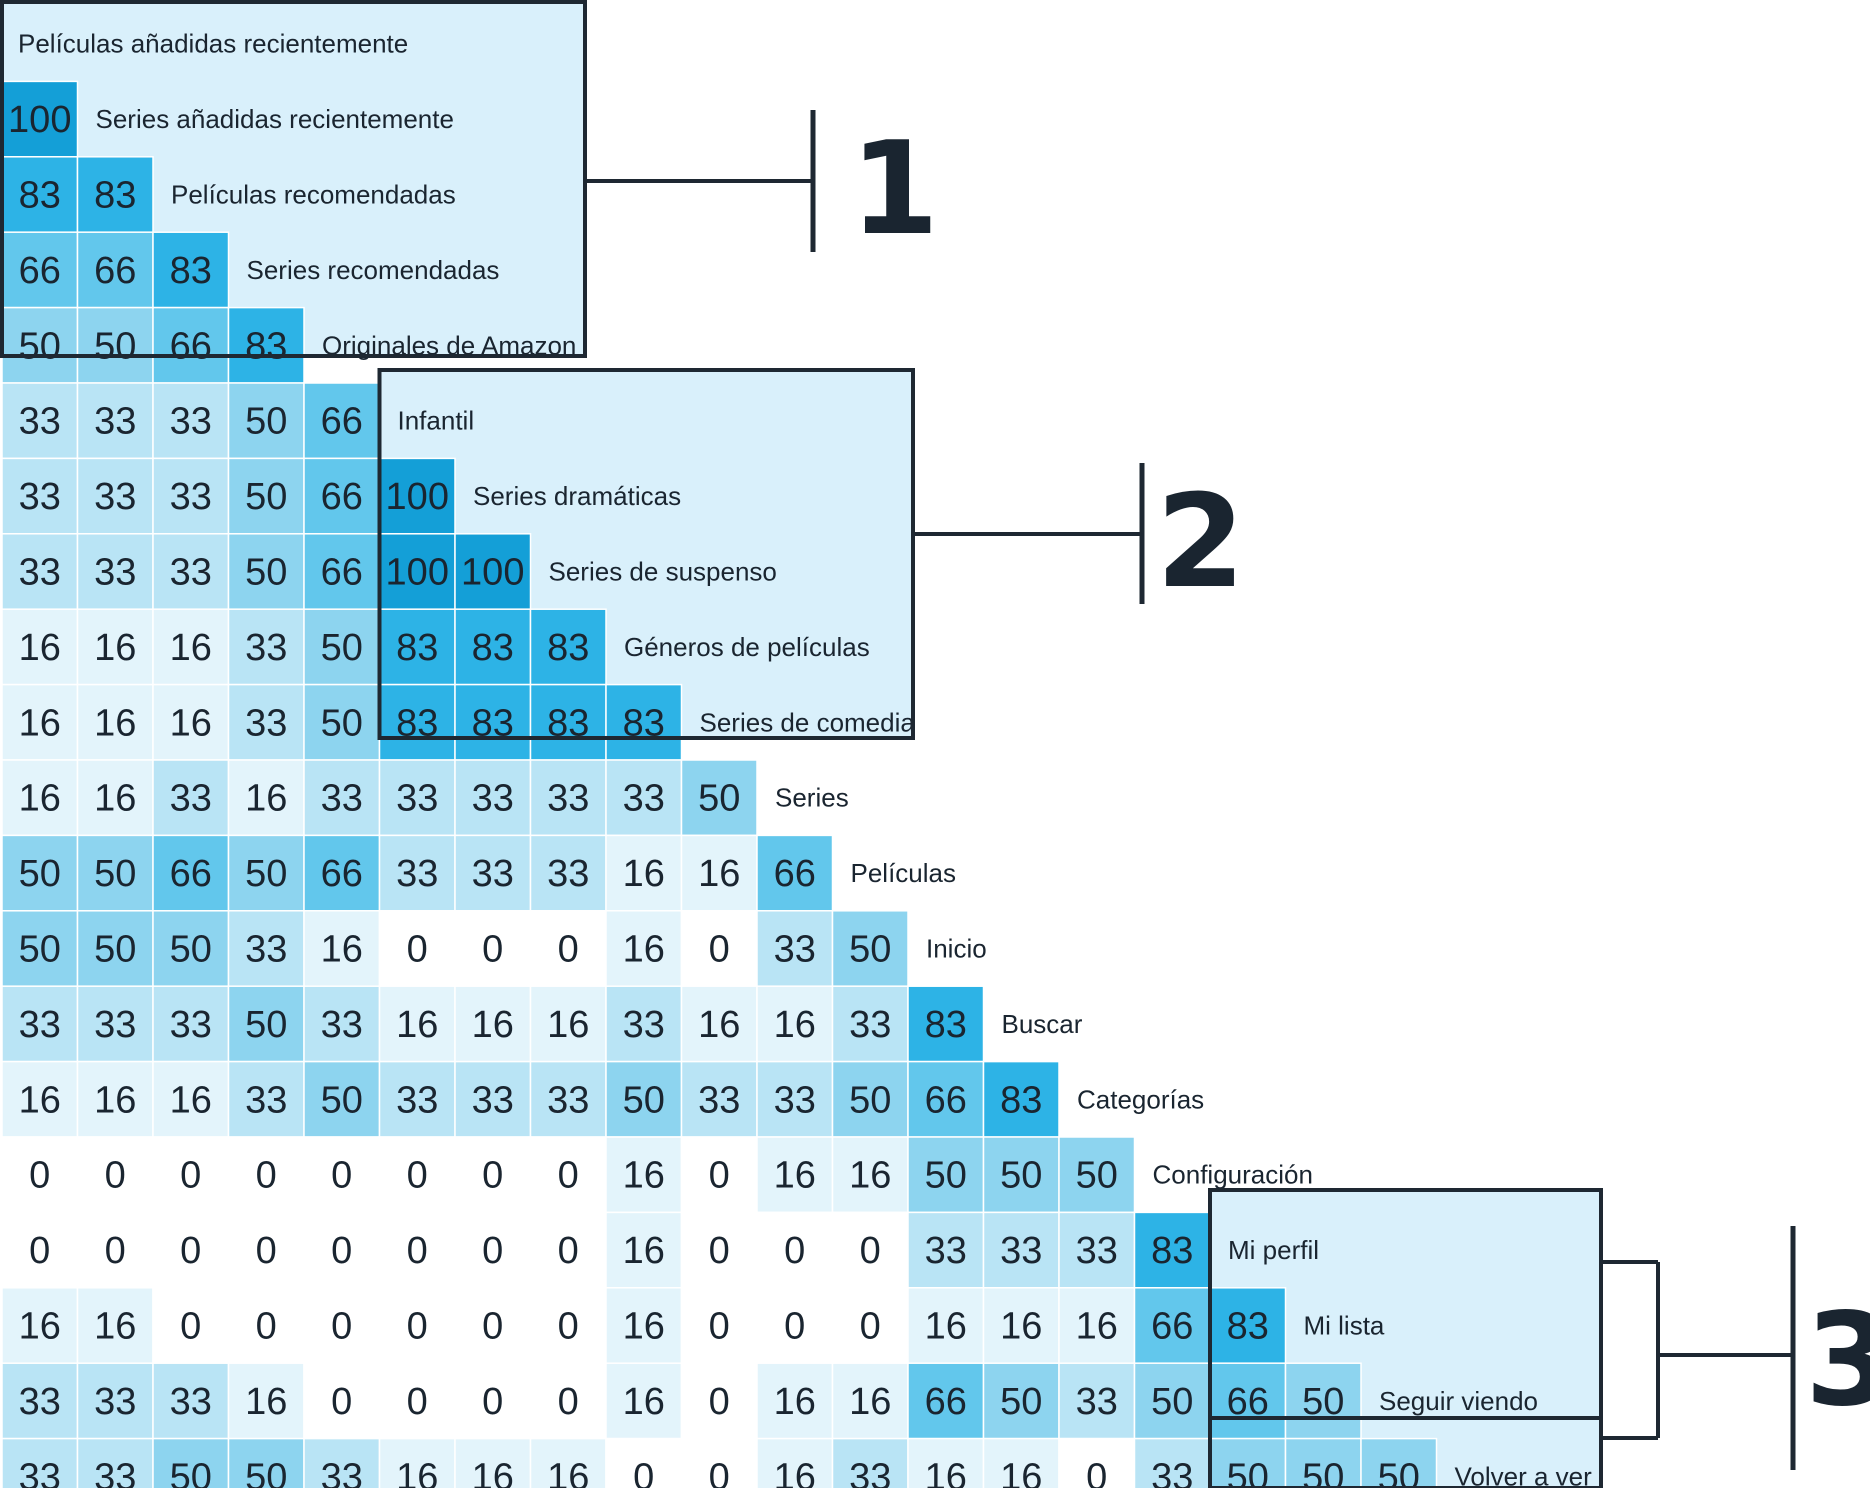  Describe the element at coordinates (373, 270) in the screenshot. I see `category-label: Series recomendadas` at that location.